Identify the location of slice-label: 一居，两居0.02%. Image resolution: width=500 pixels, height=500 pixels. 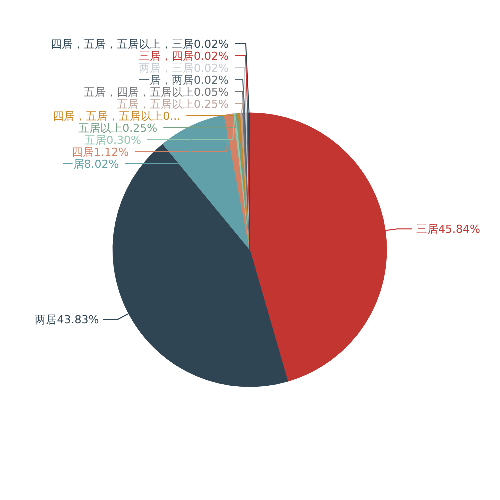
(184, 80).